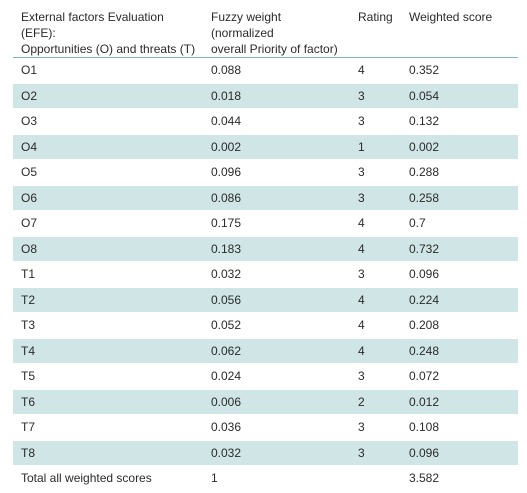 This screenshot has height=493, width=527. I want to click on cell-weight: 0.096, so click(276, 172).